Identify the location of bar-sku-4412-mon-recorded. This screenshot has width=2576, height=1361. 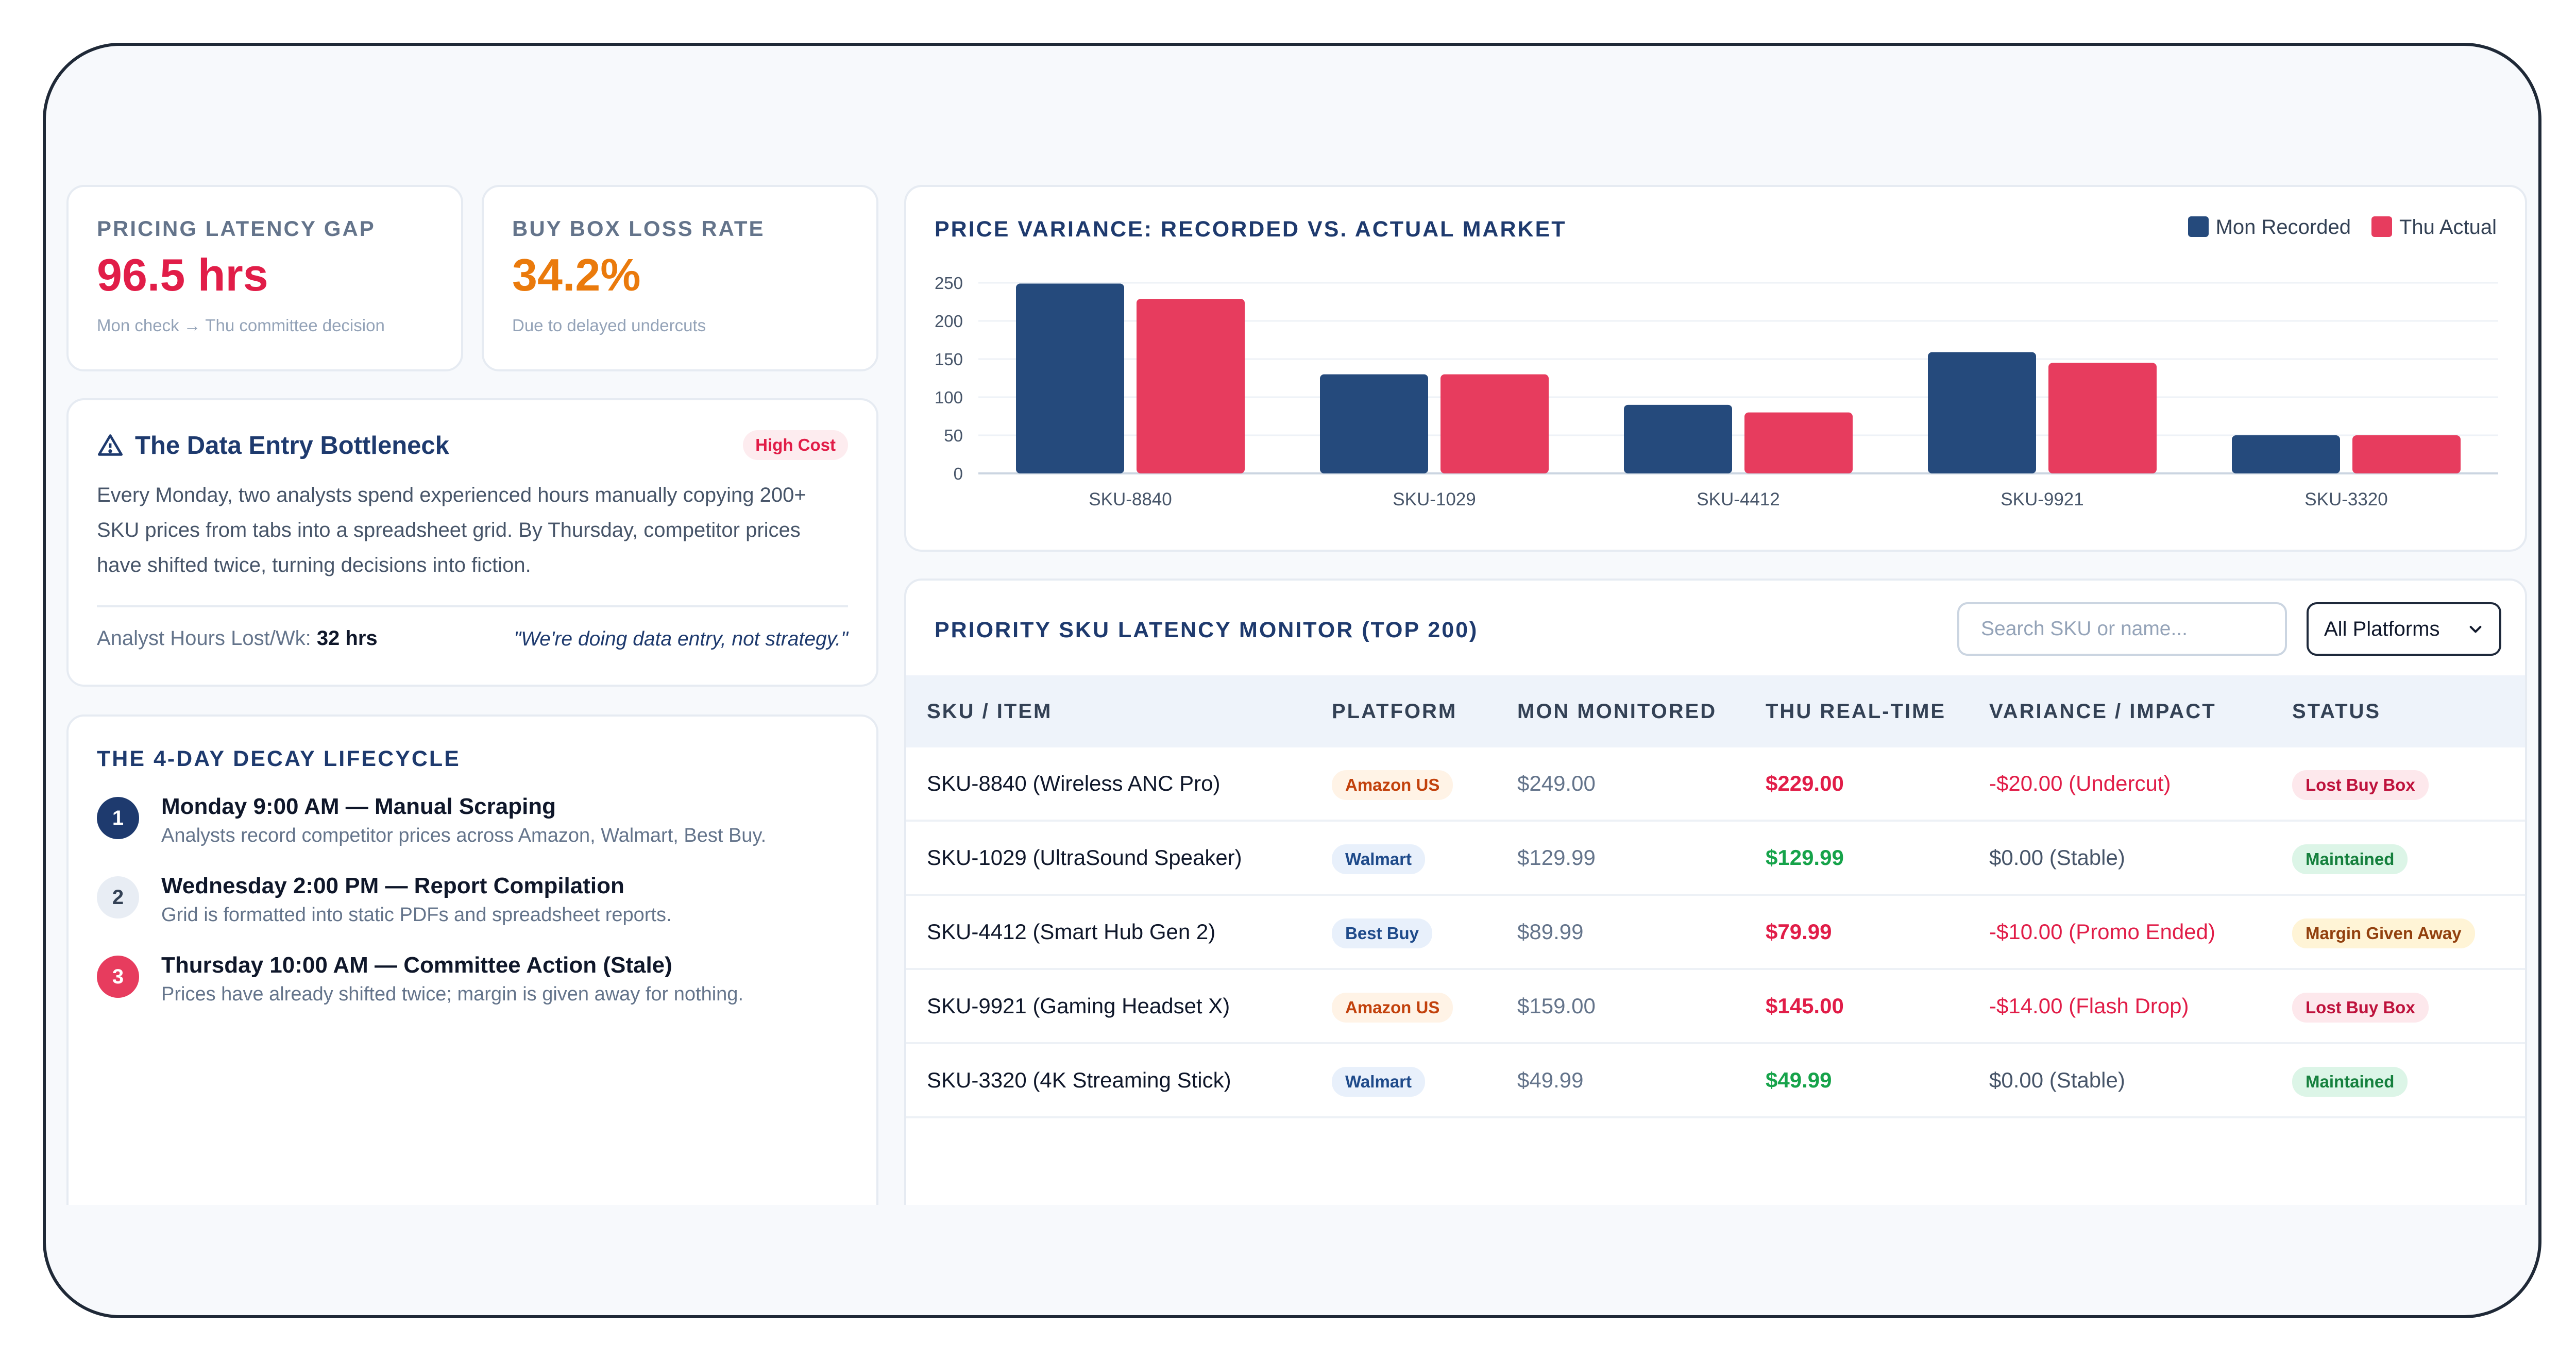
(1678, 438).